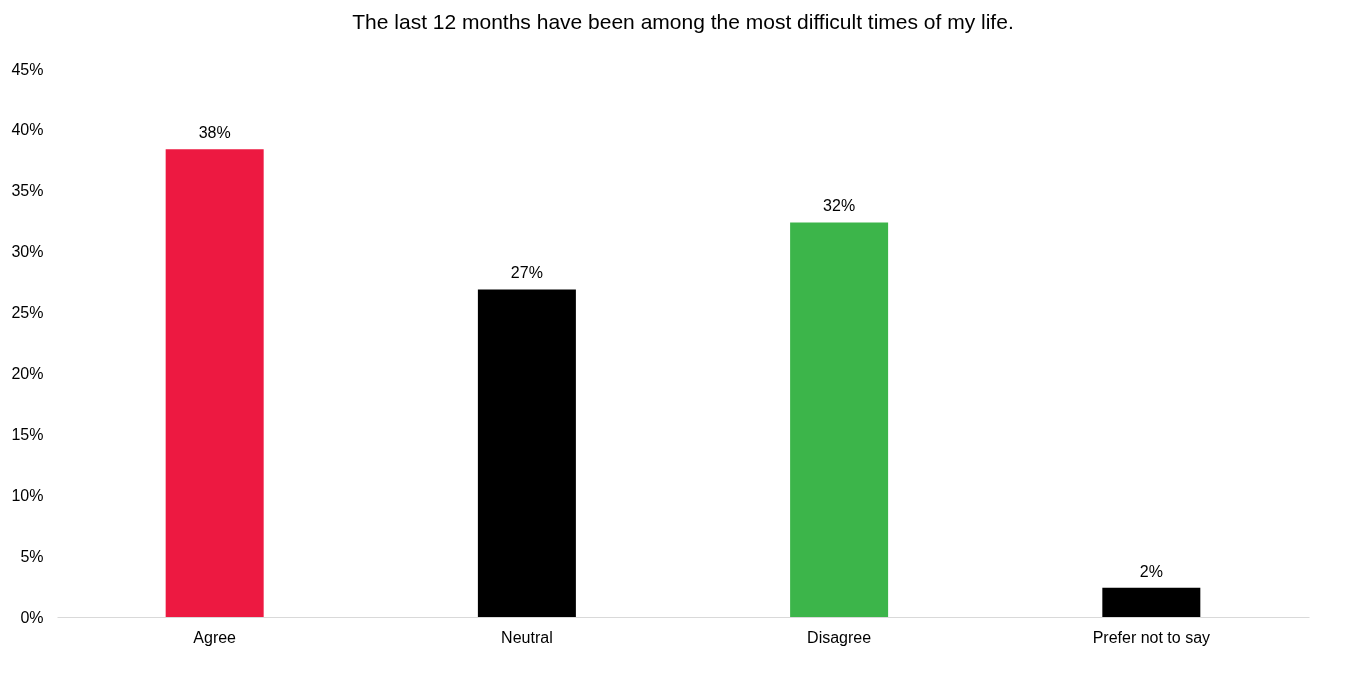  Describe the element at coordinates (32, 617) in the screenshot. I see `y-tick-label: 0%` at that location.